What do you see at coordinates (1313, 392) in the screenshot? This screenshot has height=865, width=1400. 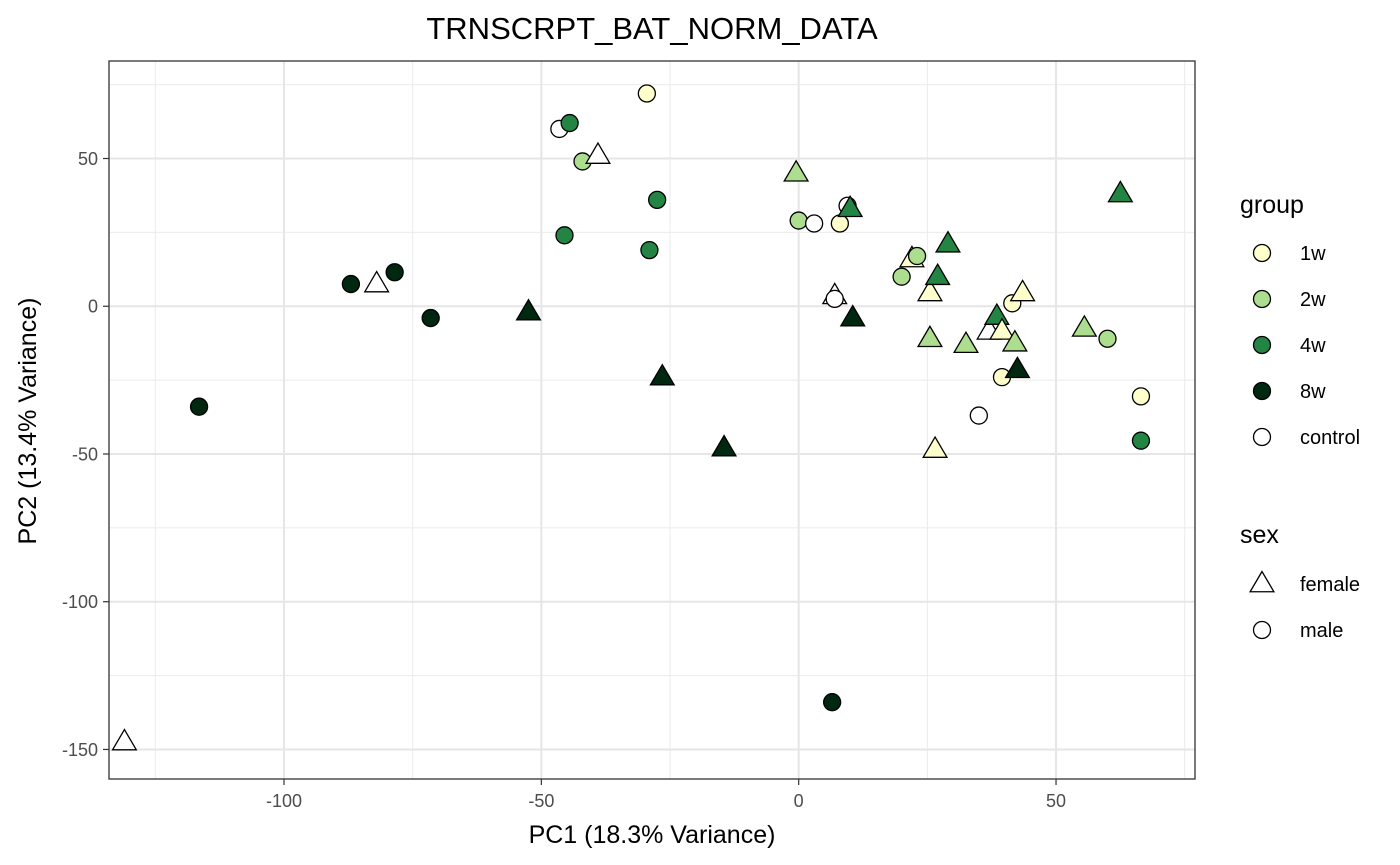 I see `group-legend-label: 8w` at bounding box center [1313, 392].